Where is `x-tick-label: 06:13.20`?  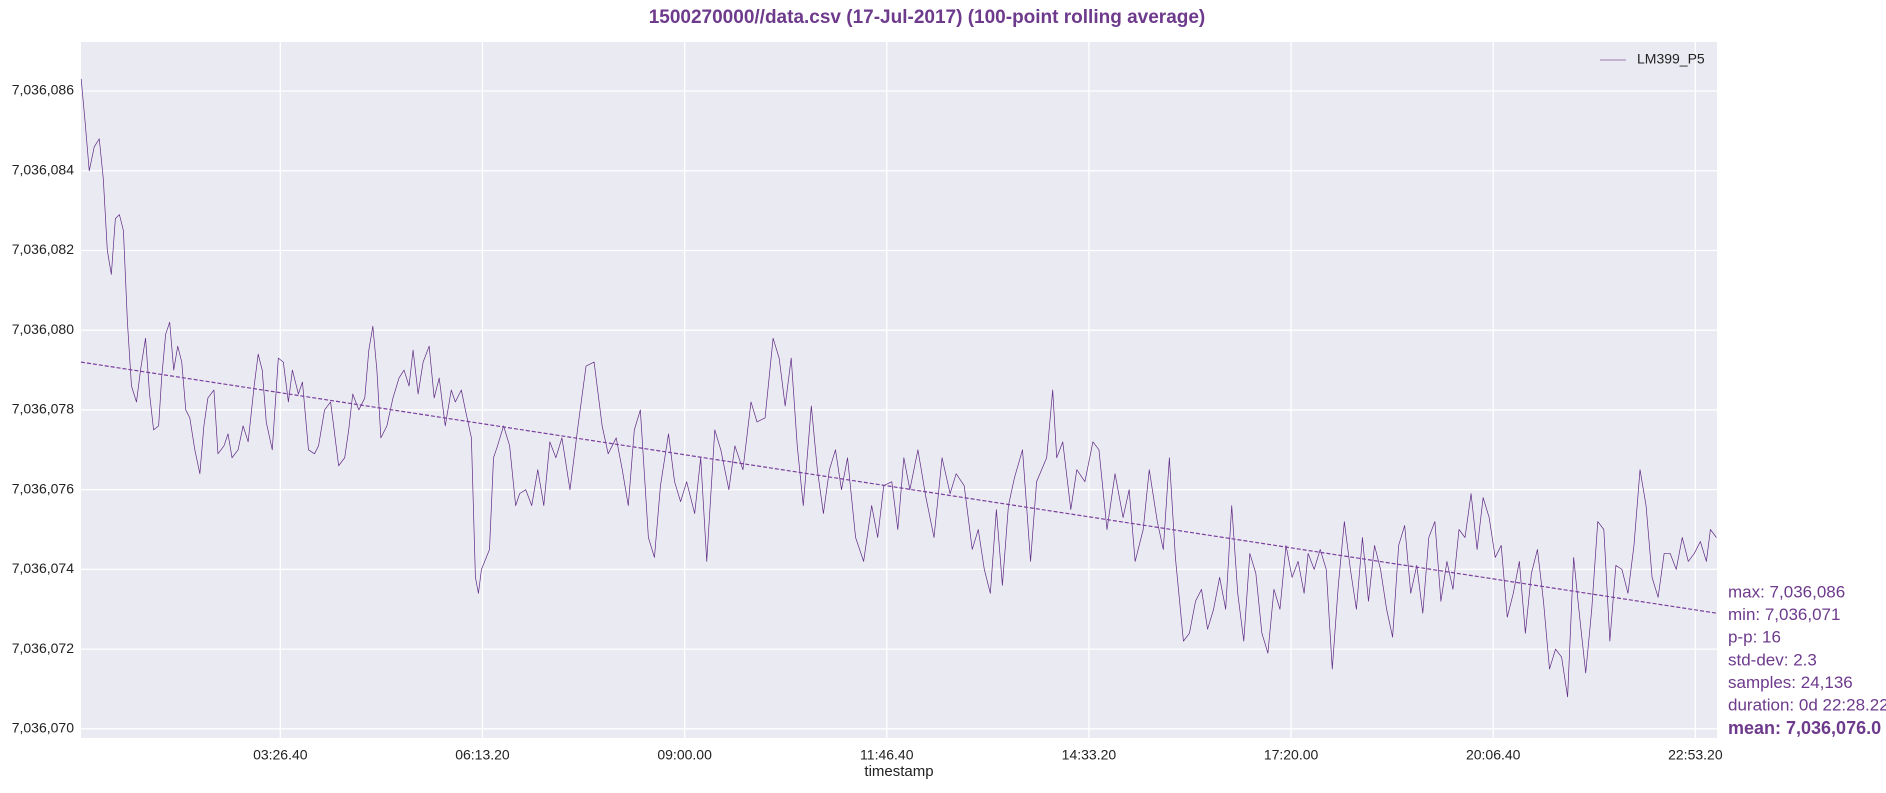 x-tick-label: 06:13.20 is located at coordinates (482, 755).